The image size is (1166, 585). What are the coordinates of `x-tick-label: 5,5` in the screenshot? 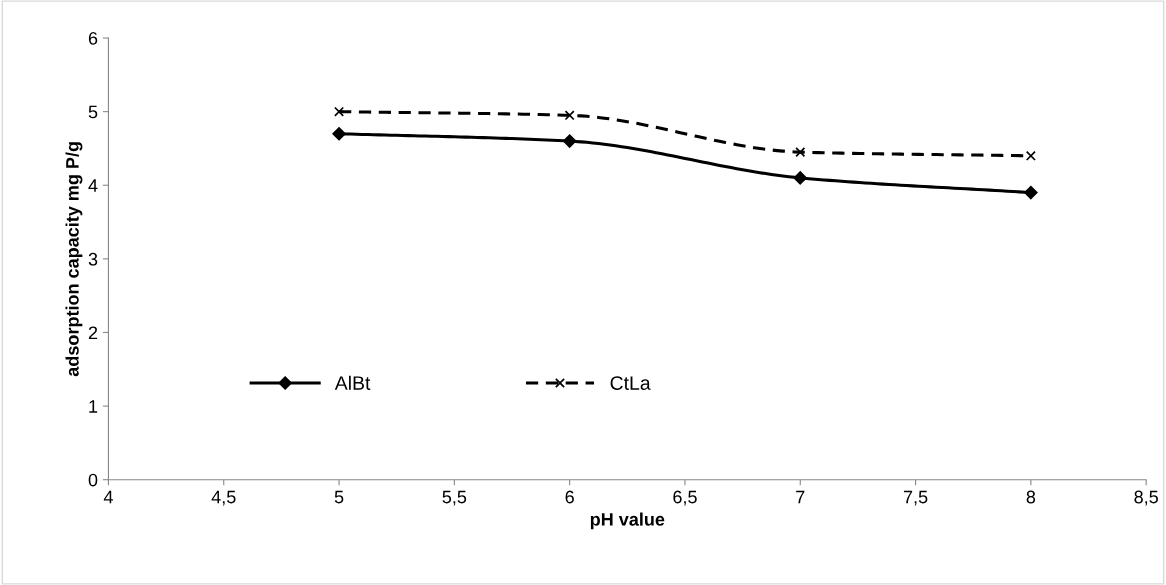 It's located at (454, 498).